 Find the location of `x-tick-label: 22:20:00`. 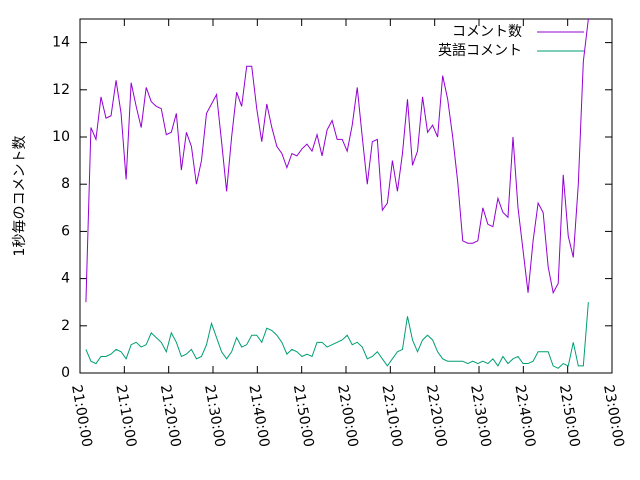

x-tick-label: 22:20:00 is located at coordinates (436, 416).